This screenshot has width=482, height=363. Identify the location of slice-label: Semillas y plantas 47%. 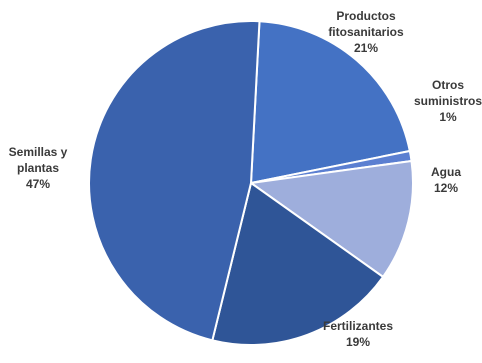
(38, 168).